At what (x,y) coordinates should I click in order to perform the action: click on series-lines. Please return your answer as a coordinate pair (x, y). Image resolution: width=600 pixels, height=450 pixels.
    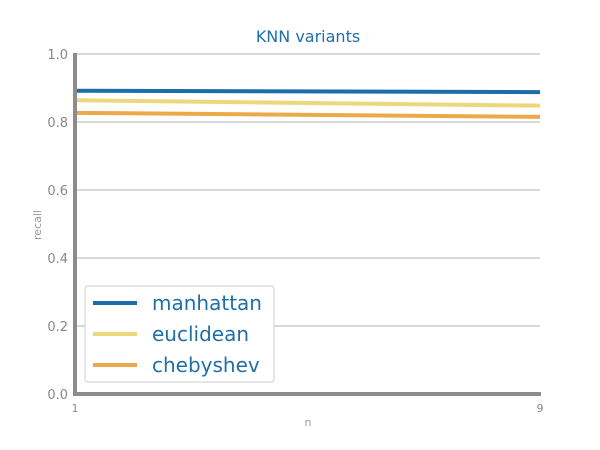
    Looking at the image, I should click on (307, 103).